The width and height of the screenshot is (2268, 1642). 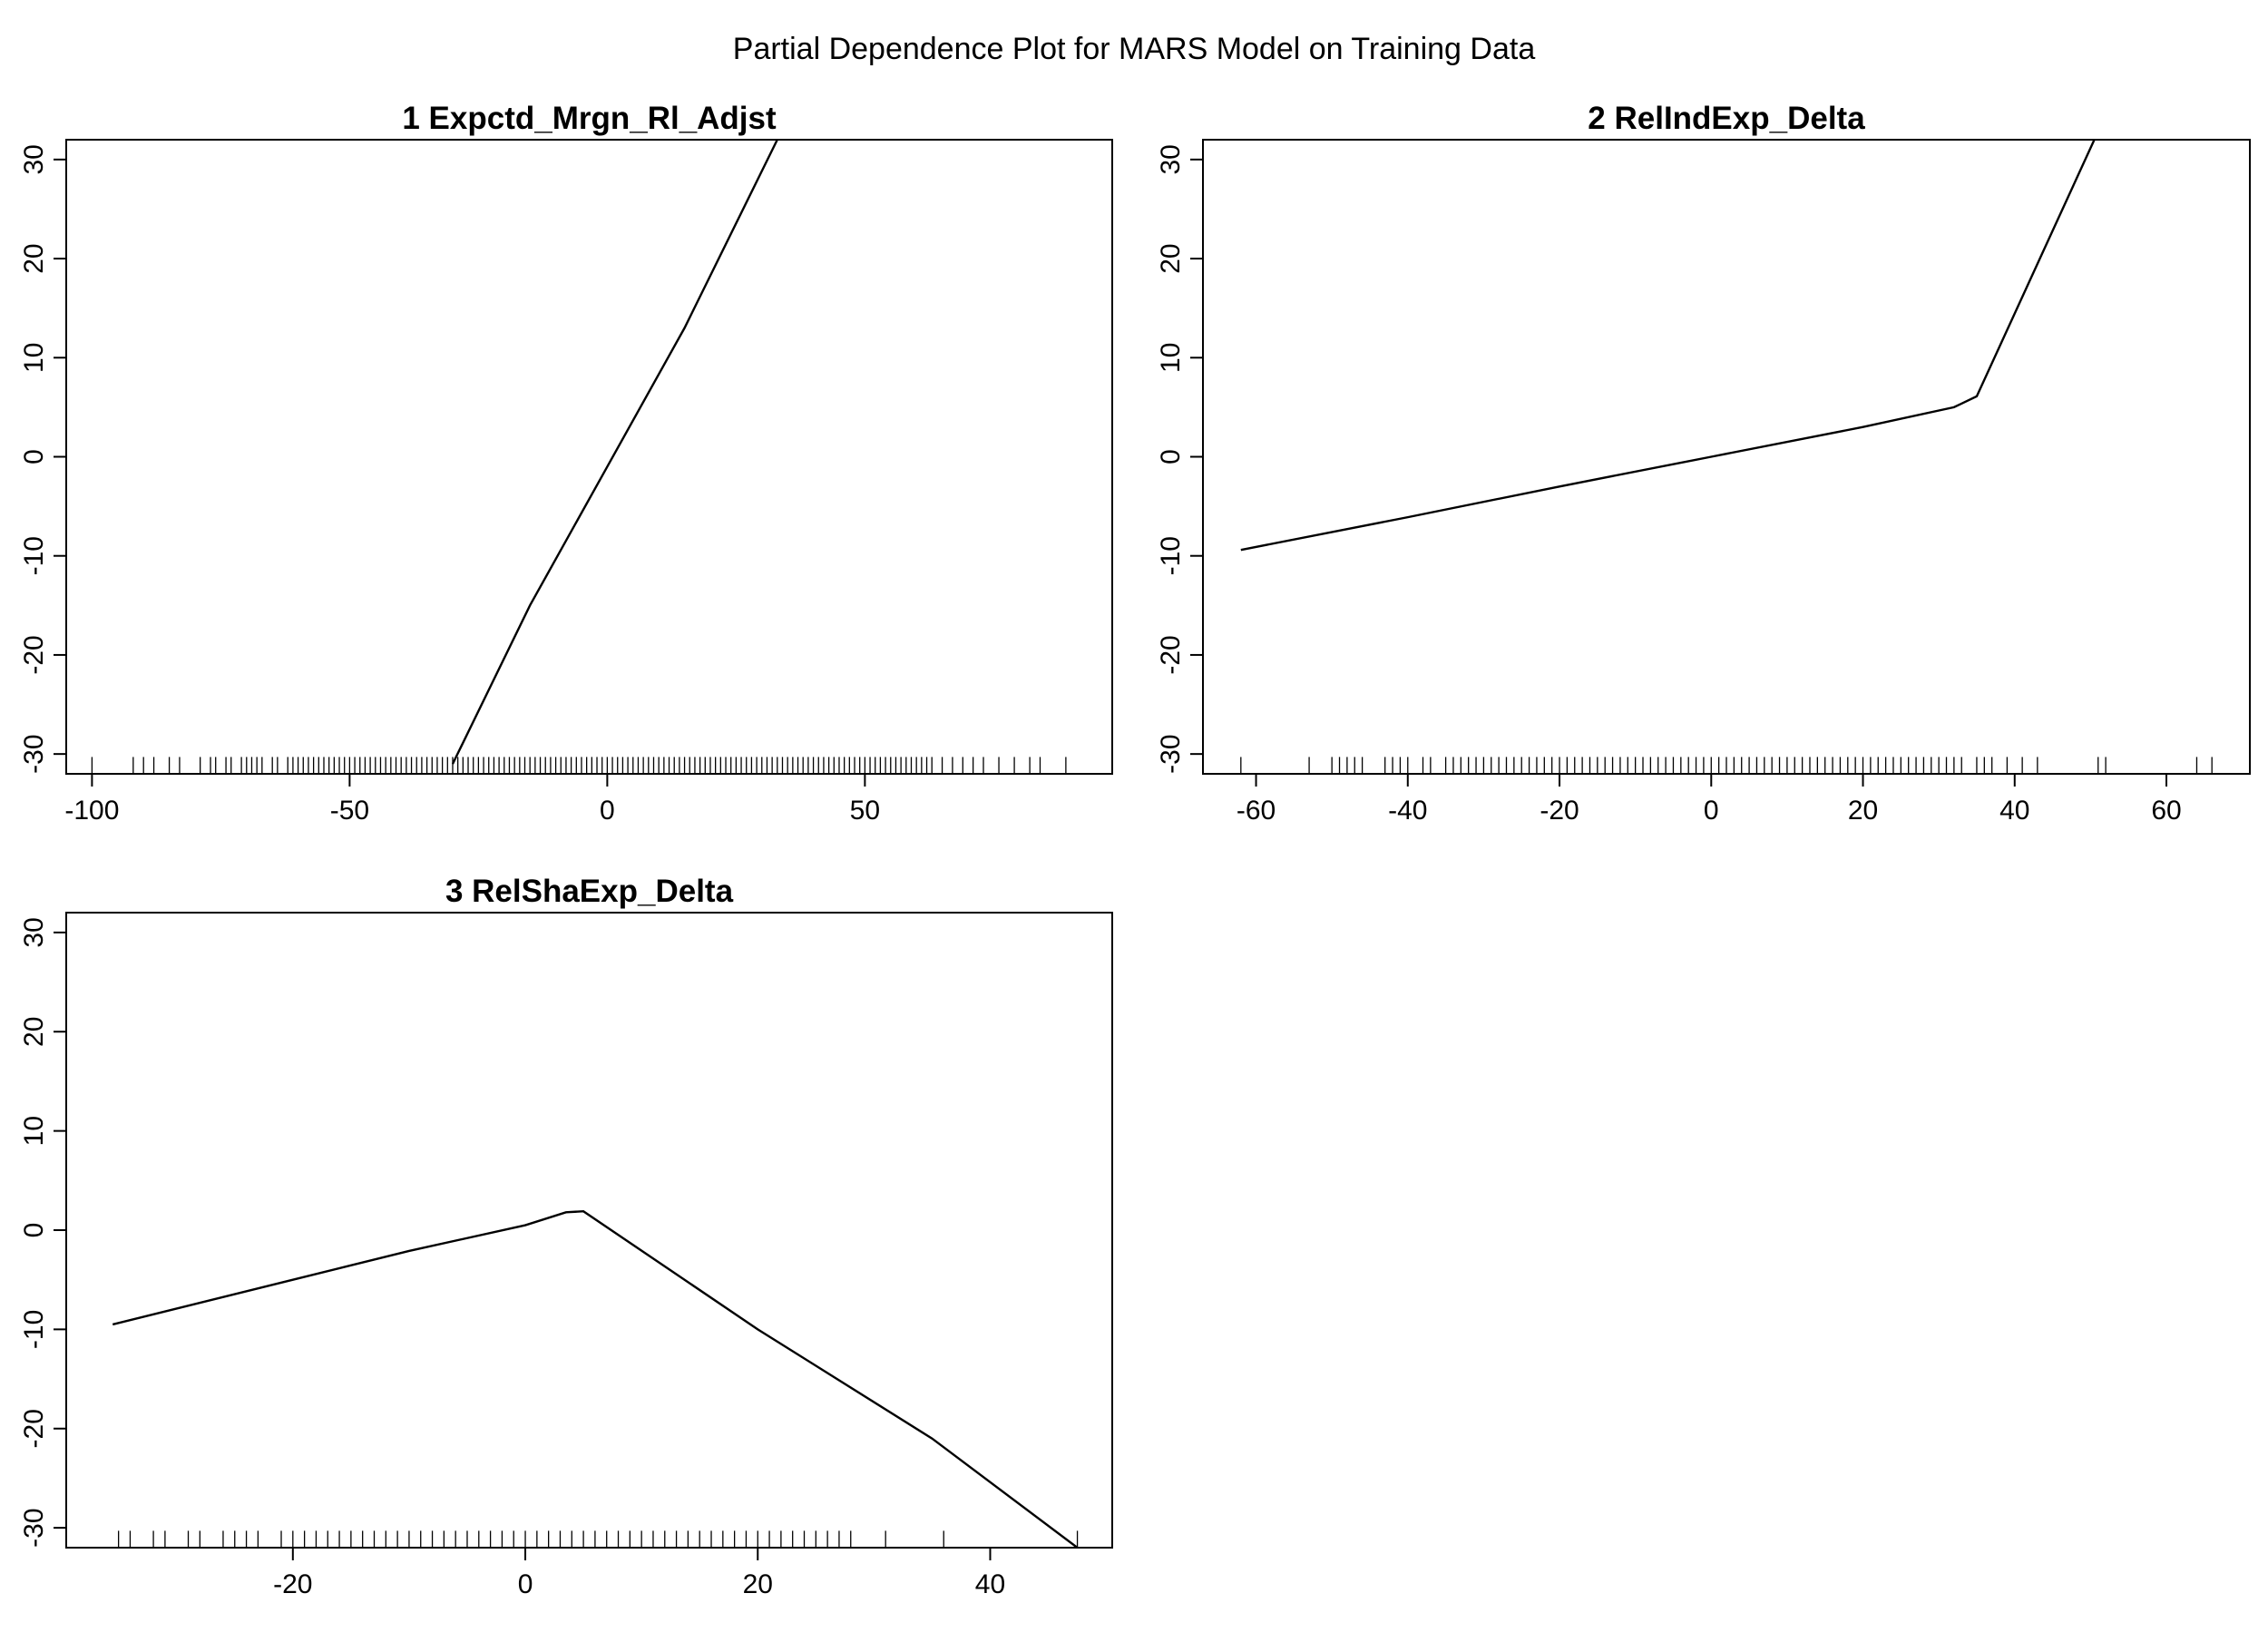 I want to click on panel-title: 2 RelIndExp_Delta, so click(x=1727, y=119).